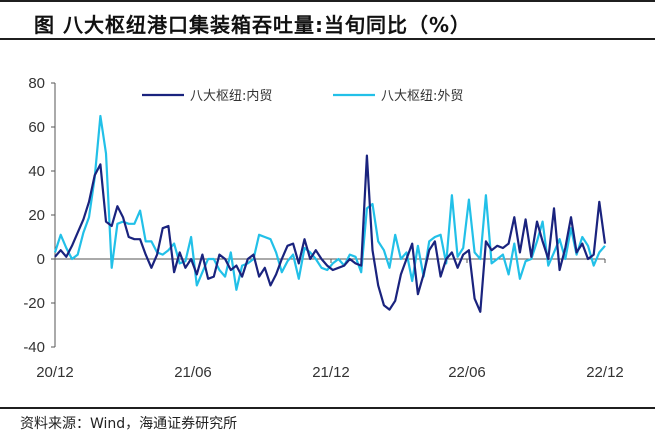  I want to click on y-tick-label: 0, so click(41, 259).